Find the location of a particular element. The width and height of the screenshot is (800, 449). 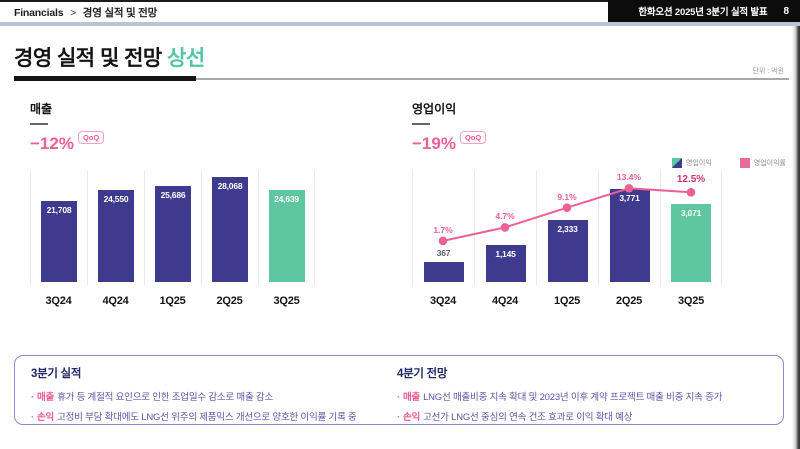

deck-header: 한화오션 2025년 3분기 실적 발표 8 is located at coordinates (704, 11).